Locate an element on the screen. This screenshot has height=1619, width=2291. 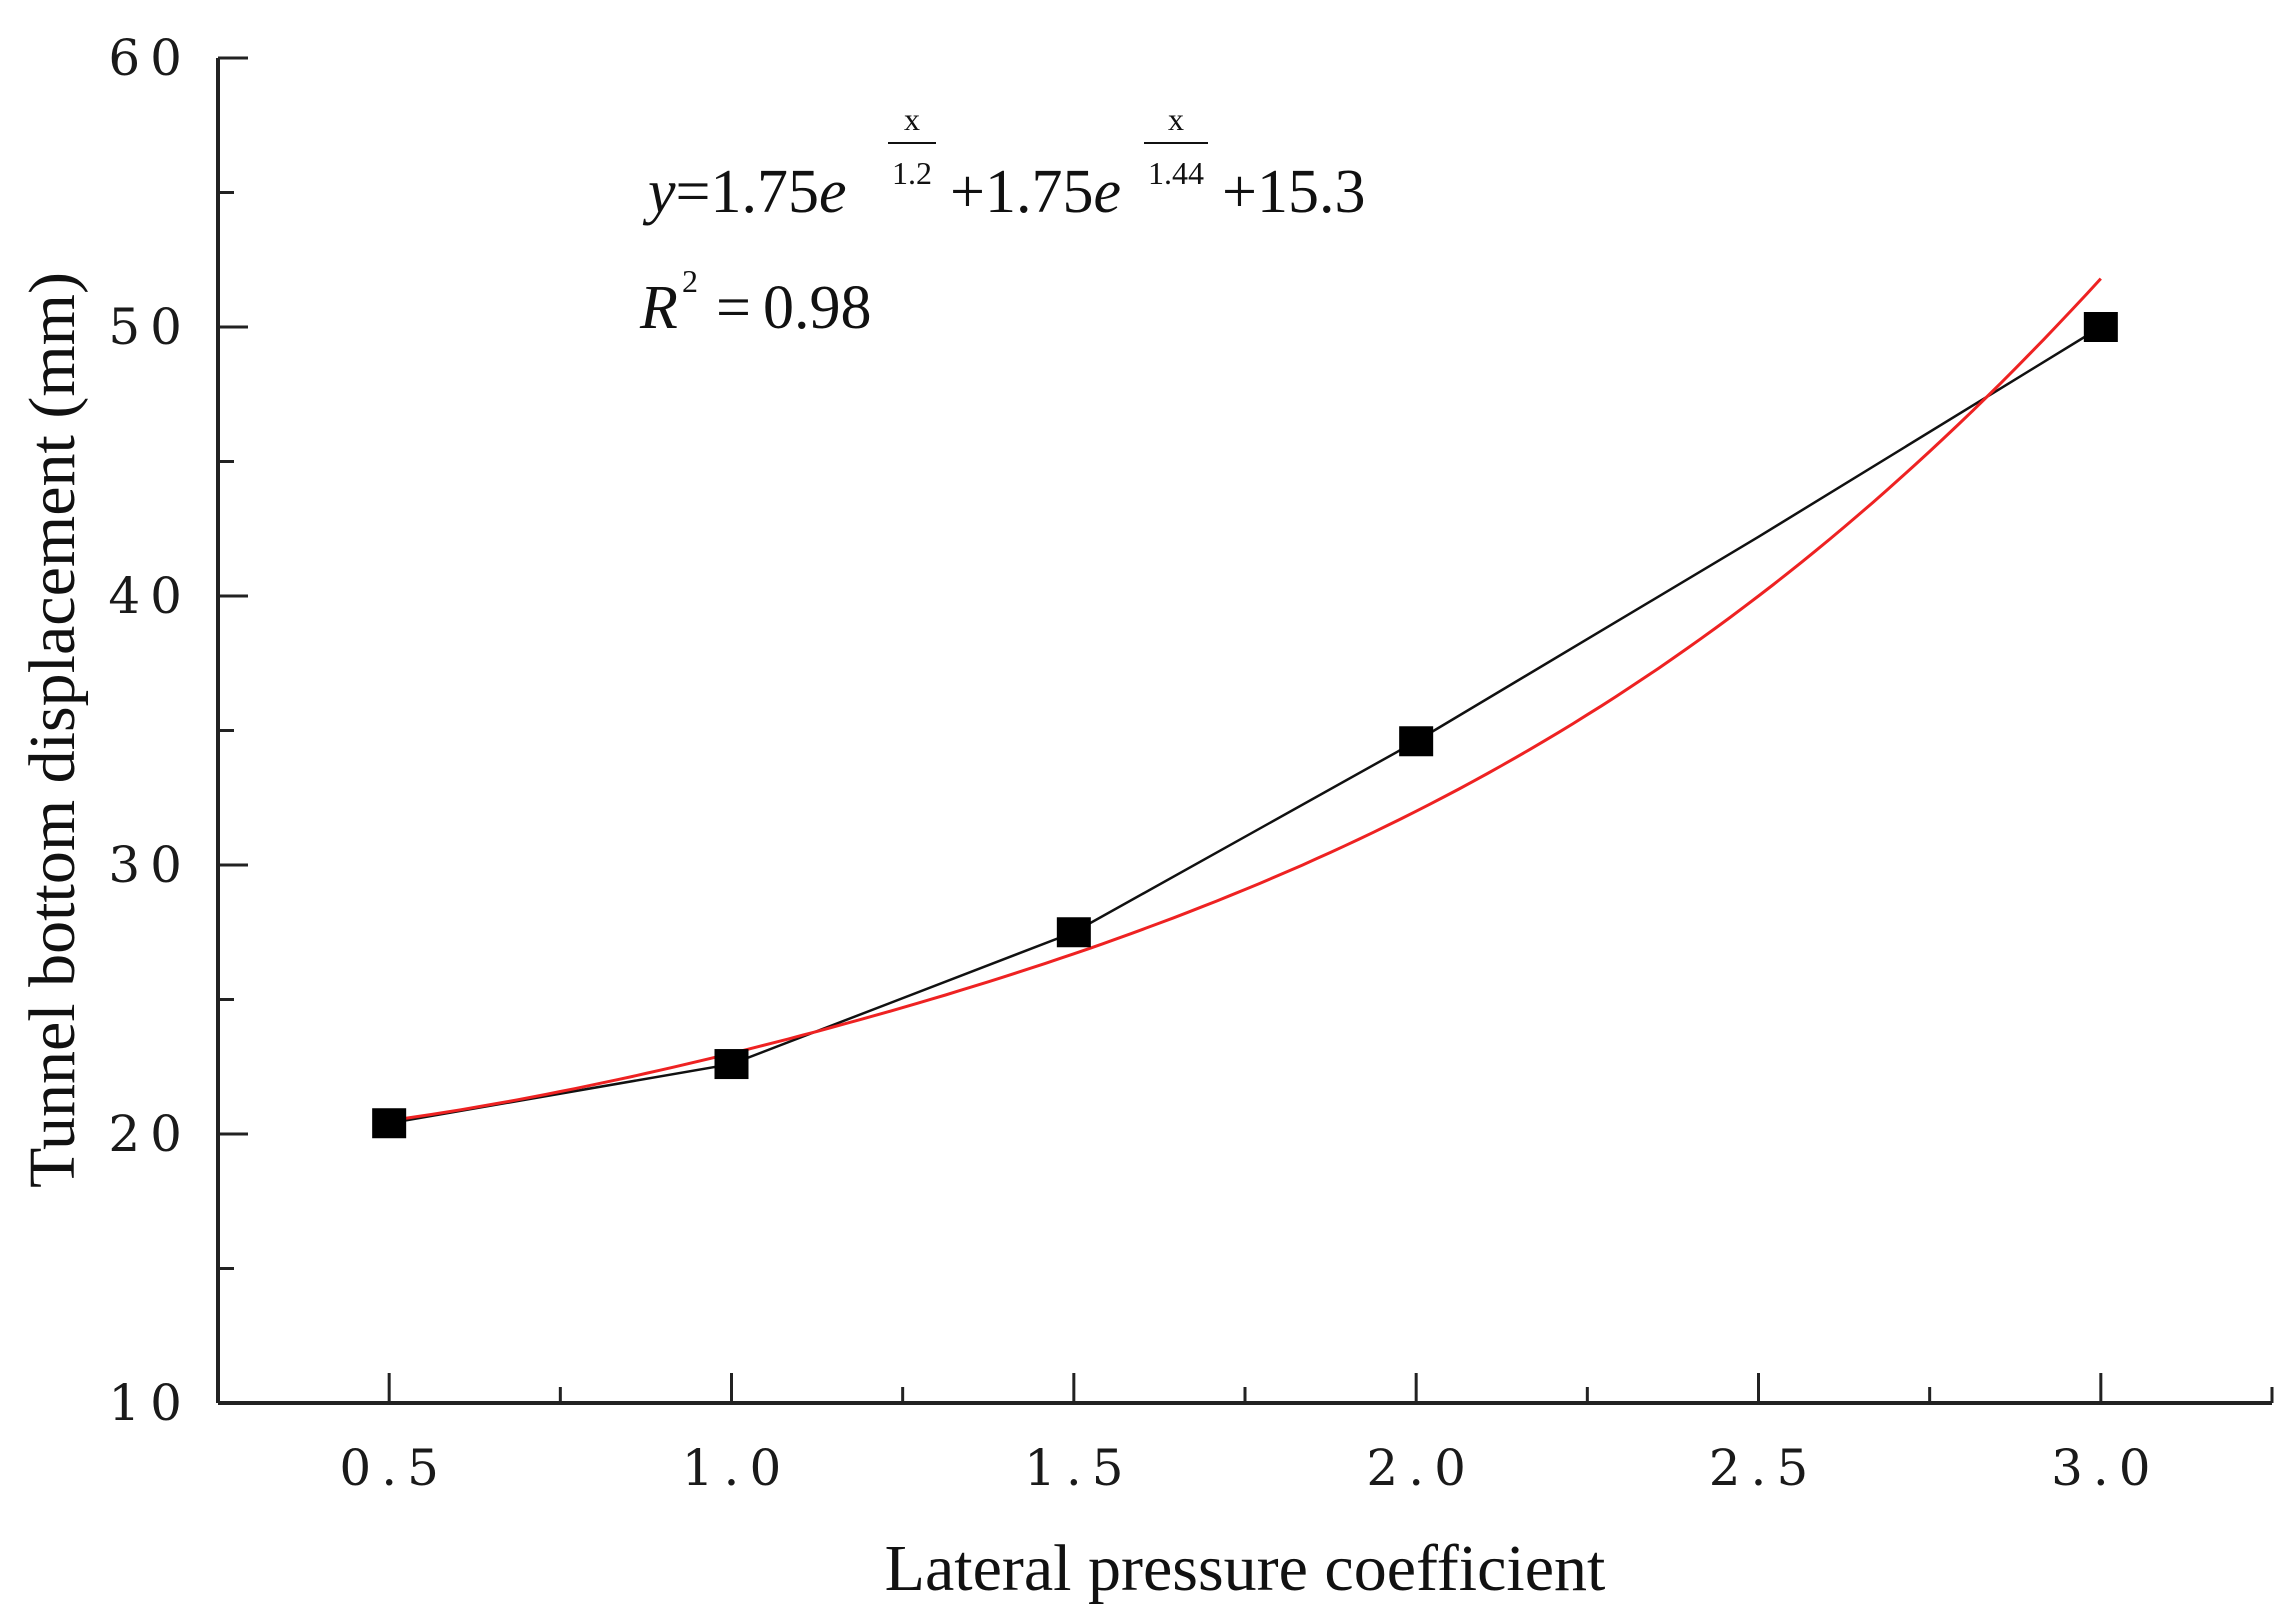
svg-text:=0.98: = 0.98 is located at coordinates (793, 308).